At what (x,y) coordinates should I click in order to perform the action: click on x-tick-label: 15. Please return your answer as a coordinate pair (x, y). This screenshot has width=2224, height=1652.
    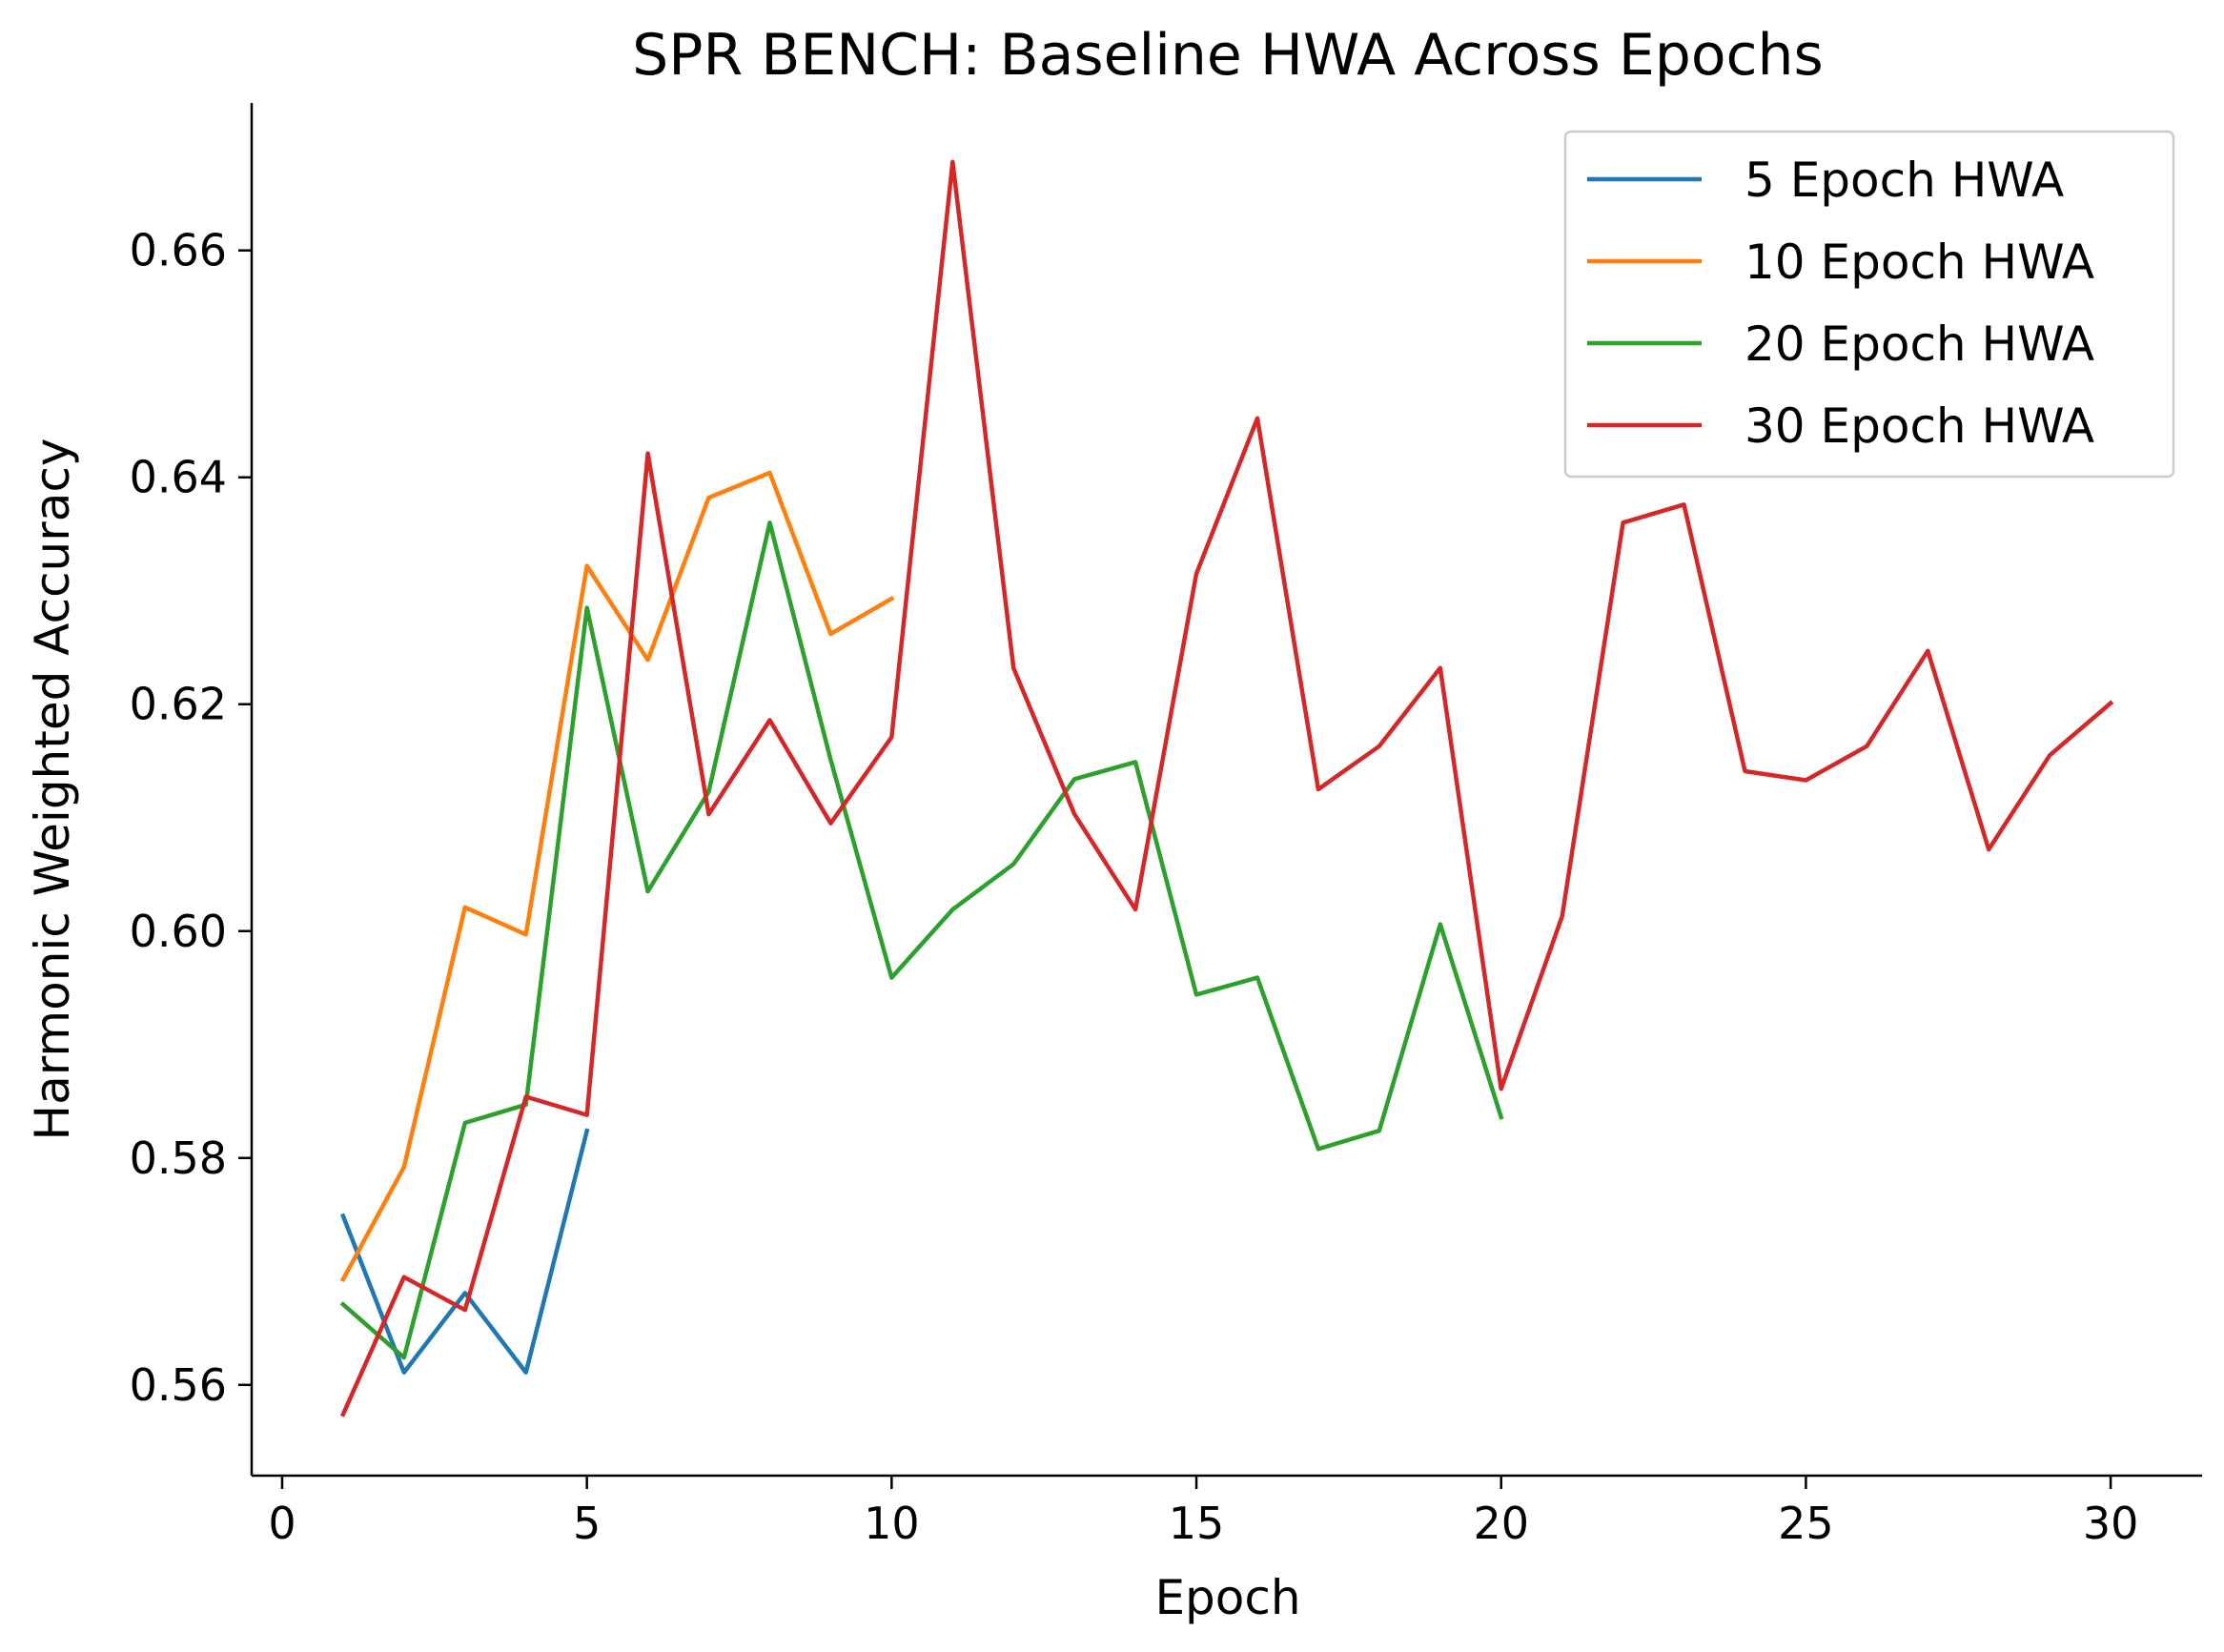
    Looking at the image, I should click on (1197, 1523).